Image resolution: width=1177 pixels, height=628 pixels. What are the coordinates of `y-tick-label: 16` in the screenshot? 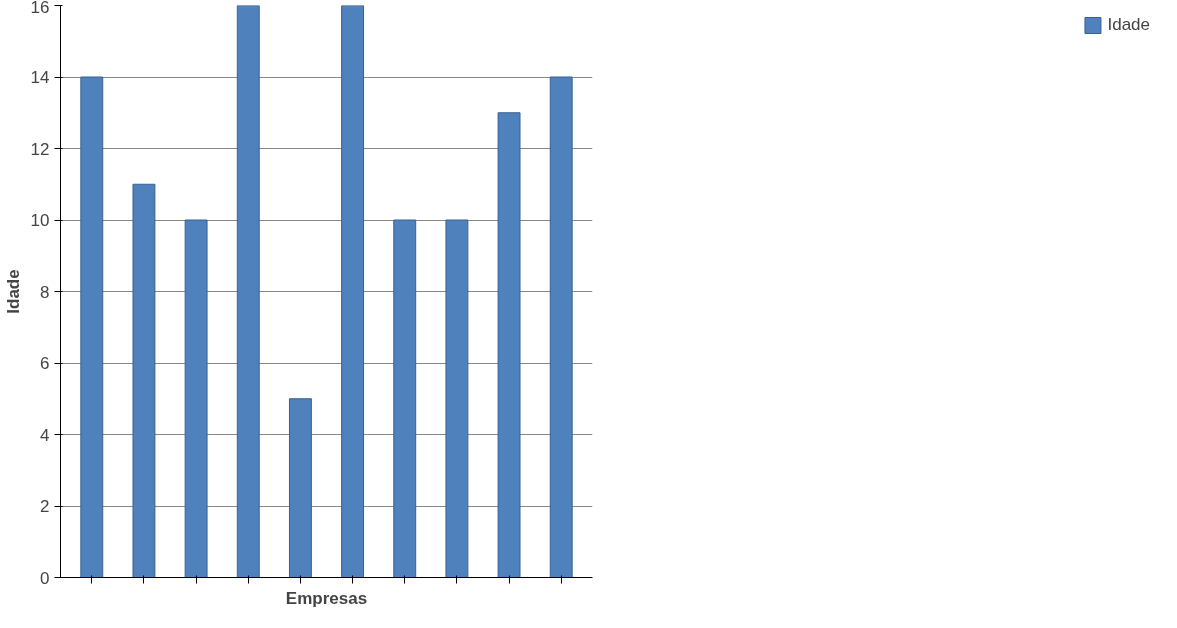 It's located at (40, 8).